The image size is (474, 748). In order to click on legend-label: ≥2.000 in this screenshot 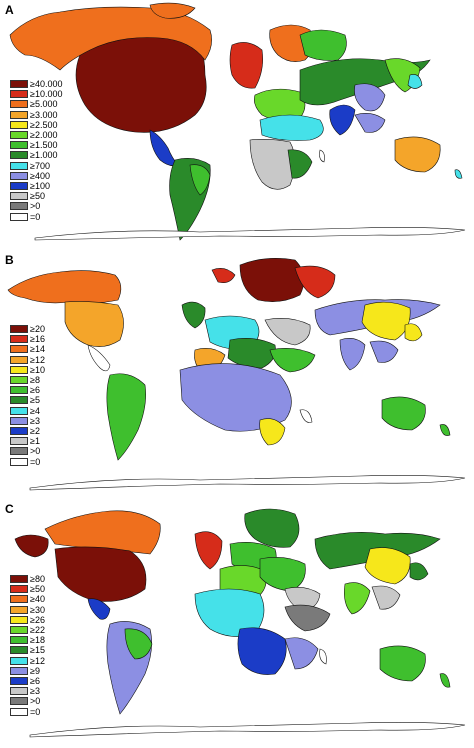, I will do `click(44, 135)`.